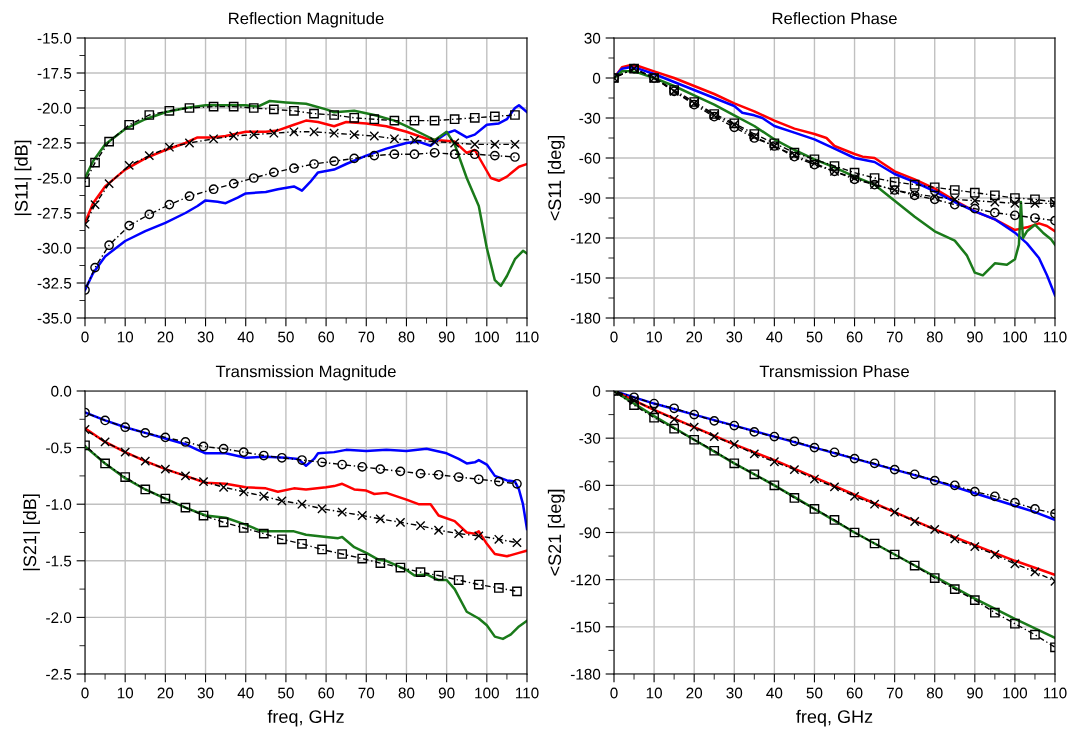  Describe the element at coordinates (54, 143) in the screenshot. I see `y-tick-label: -22.5` at that location.